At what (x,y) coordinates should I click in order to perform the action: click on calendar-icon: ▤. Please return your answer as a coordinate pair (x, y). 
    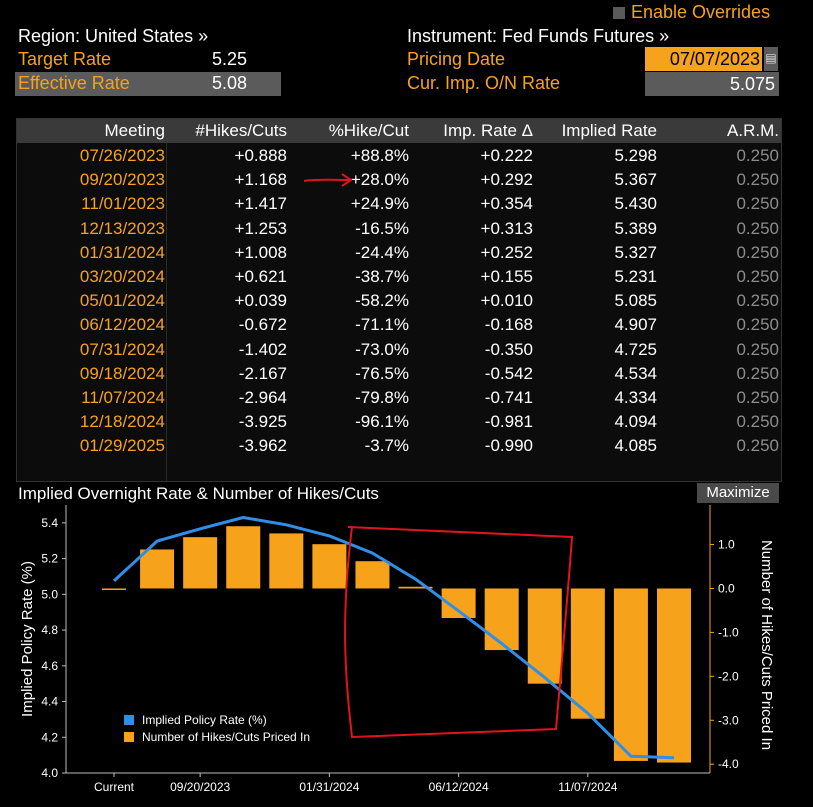
    Looking at the image, I should click on (771, 59).